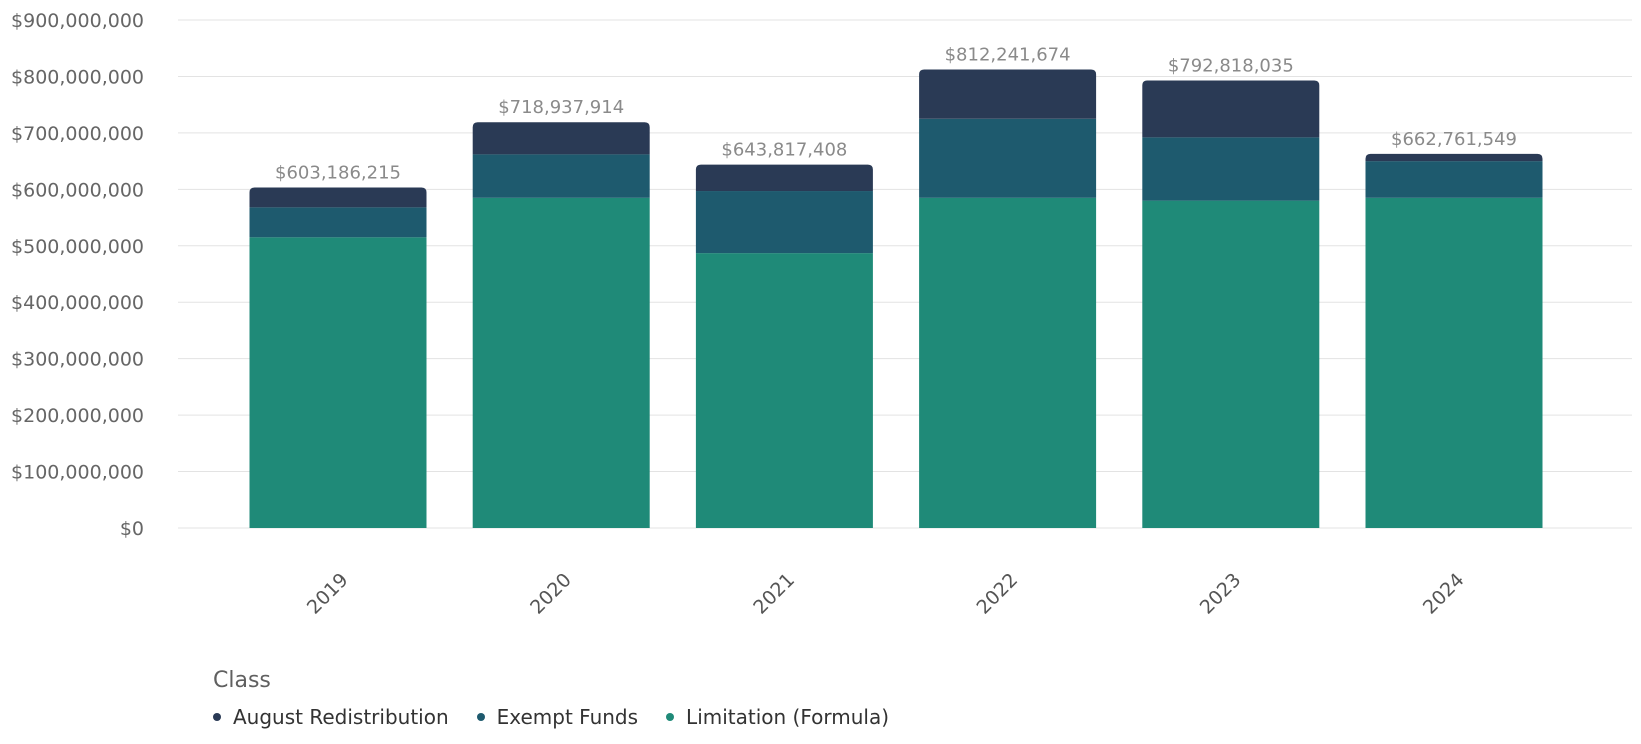 The width and height of the screenshot is (1641, 744). Describe the element at coordinates (77, 190) in the screenshot. I see `y-tick-label: $600,000,000` at that location.